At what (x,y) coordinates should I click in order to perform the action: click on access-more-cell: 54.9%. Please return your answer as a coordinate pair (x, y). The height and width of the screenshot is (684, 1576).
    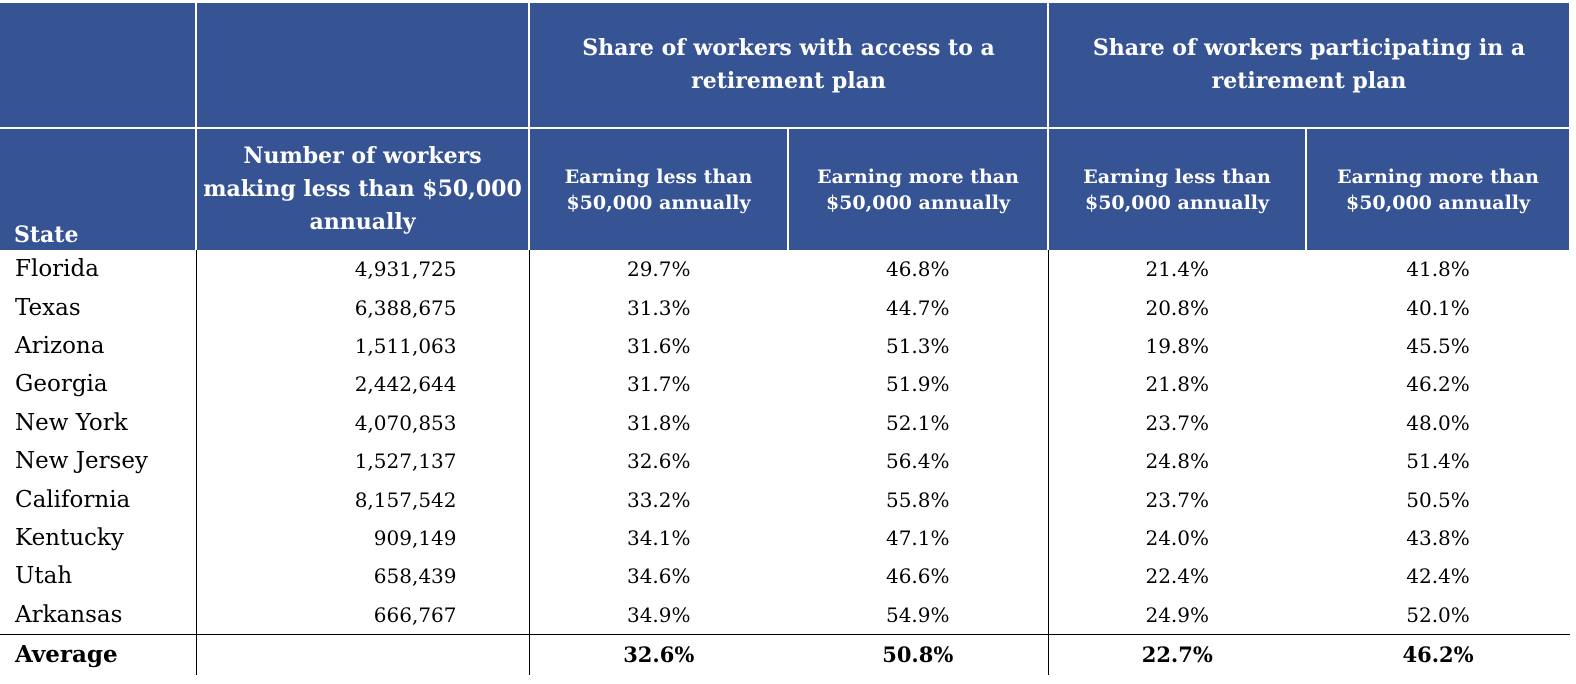
    Looking at the image, I should click on (917, 614).